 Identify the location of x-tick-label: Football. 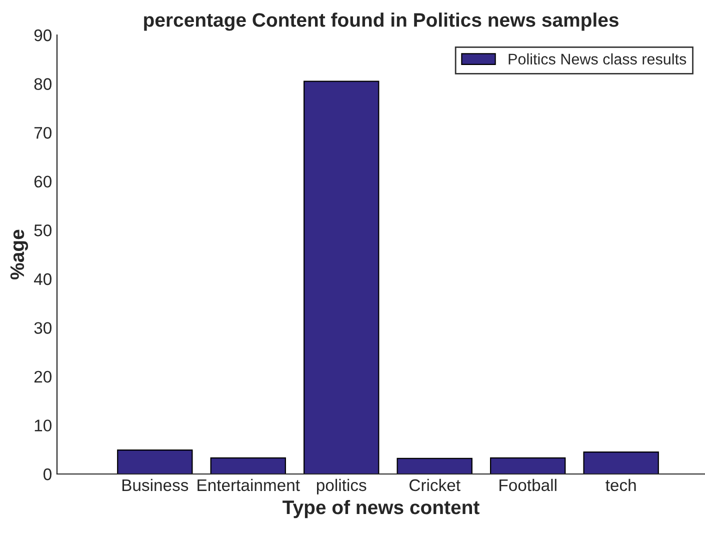
(528, 485).